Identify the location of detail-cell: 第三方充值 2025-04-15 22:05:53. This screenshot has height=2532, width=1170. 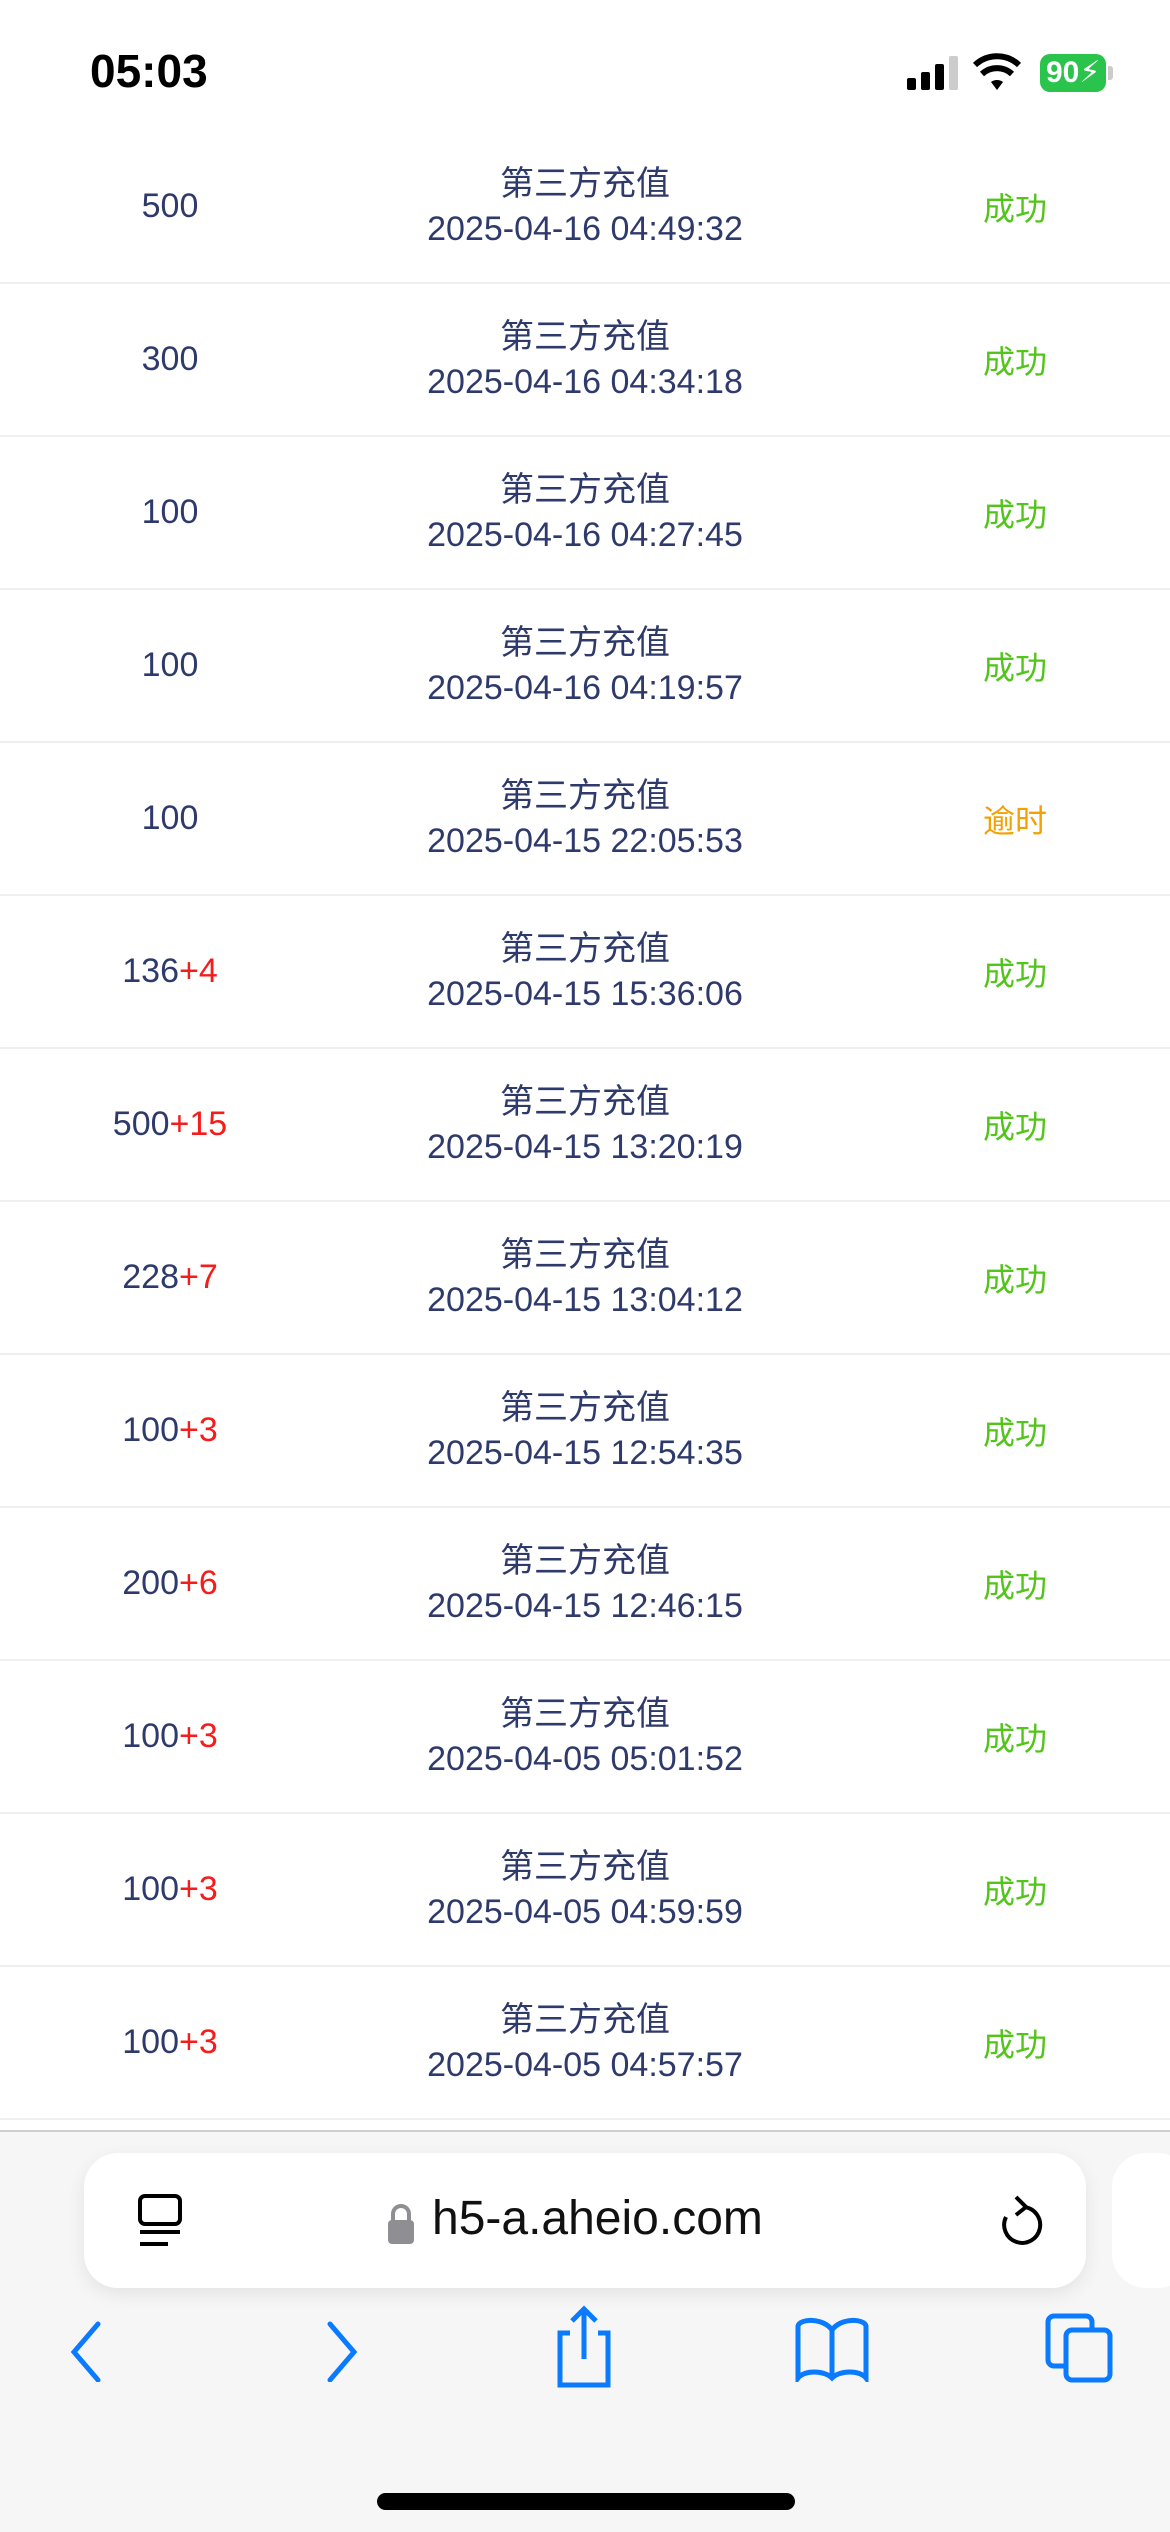
(585, 819).